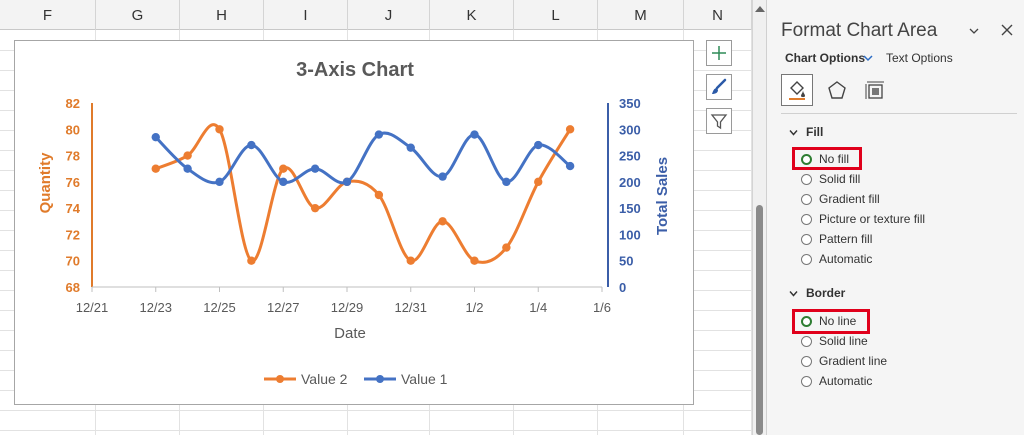 This screenshot has width=1024, height=435. I want to click on fill-option-solid-fill: Solid fill, so click(830, 179).